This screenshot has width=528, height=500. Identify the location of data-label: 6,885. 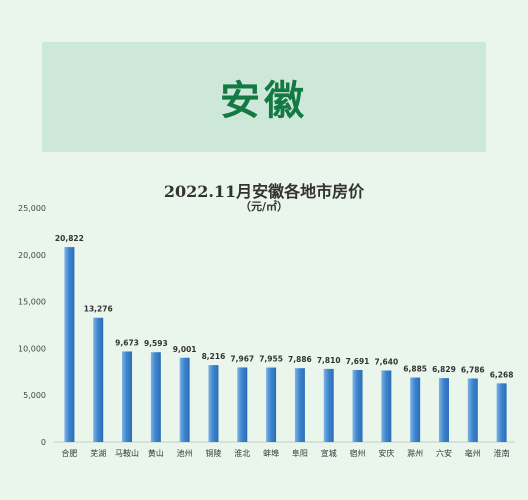
(415, 369).